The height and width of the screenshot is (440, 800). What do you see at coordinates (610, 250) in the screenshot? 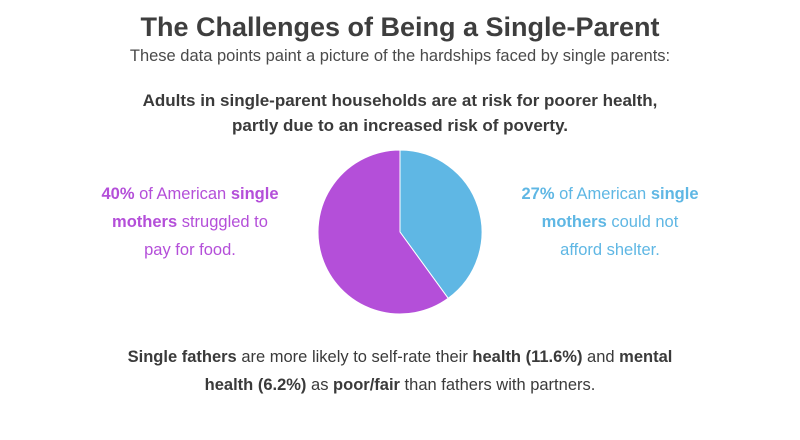
I see `stat-shelter-line-3: afford shelter.` at bounding box center [610, 250].